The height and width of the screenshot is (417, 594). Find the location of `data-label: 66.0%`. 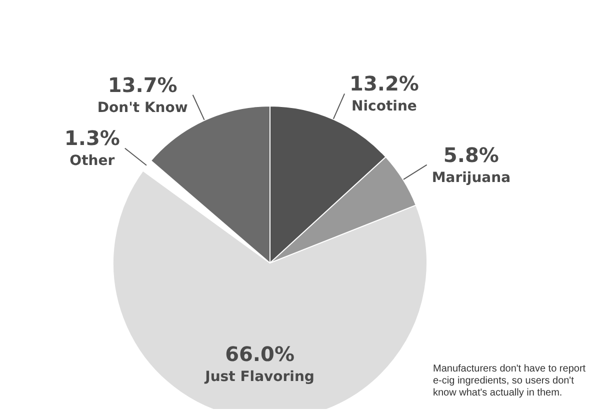

data-label: 66.0% is located at coordinates (259, 354).